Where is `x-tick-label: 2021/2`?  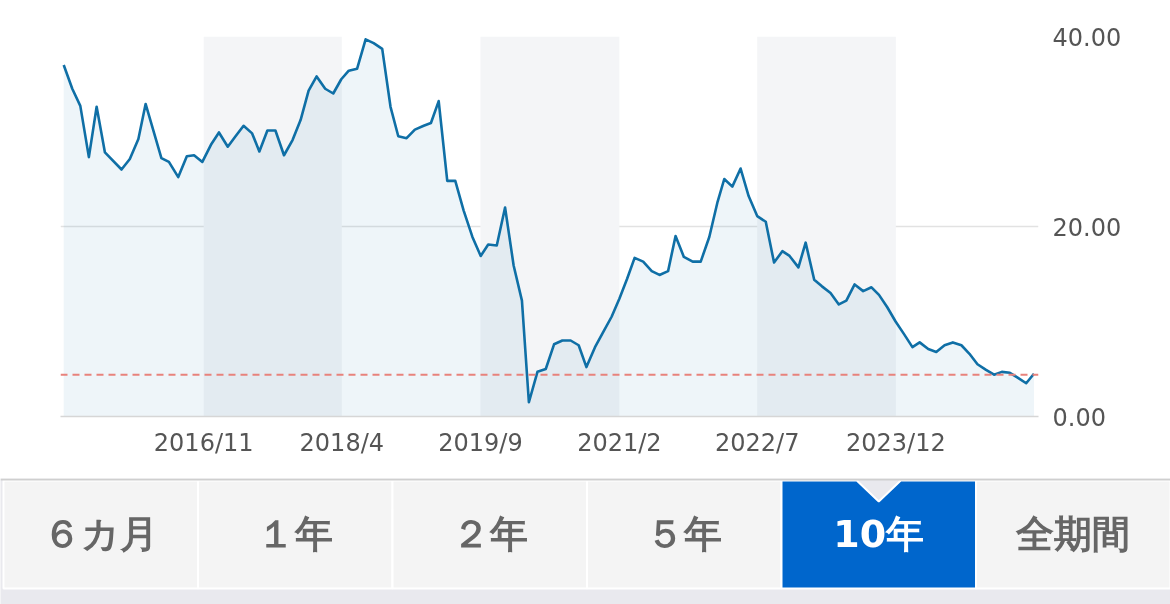
x-tick-label: 2021/2 is located at coordinates (619, 442).